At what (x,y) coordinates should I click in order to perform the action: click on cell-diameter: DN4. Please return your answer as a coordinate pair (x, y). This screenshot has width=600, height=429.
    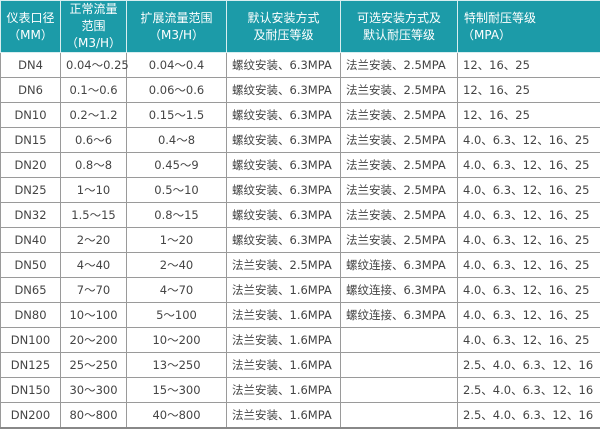
    Looking at the image, I should click on (31, 65).